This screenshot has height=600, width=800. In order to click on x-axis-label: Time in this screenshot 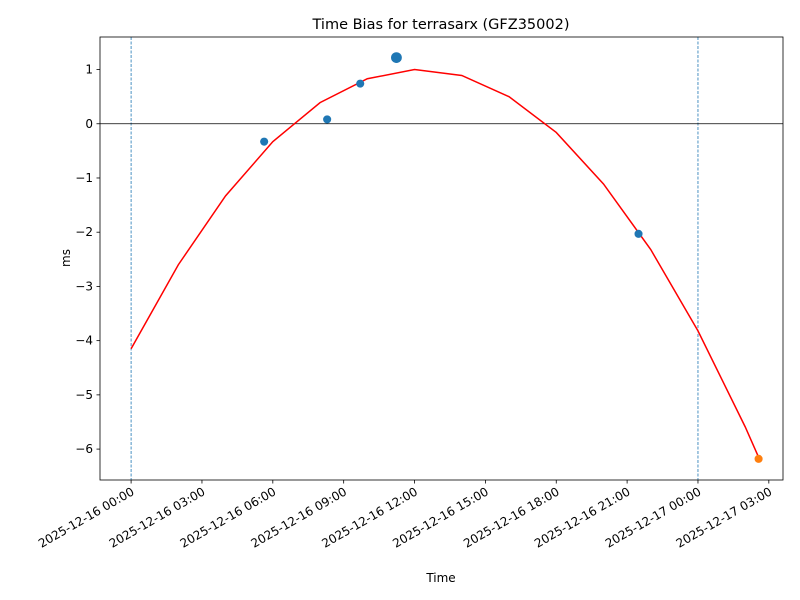, I will do `click(440, 578)`.